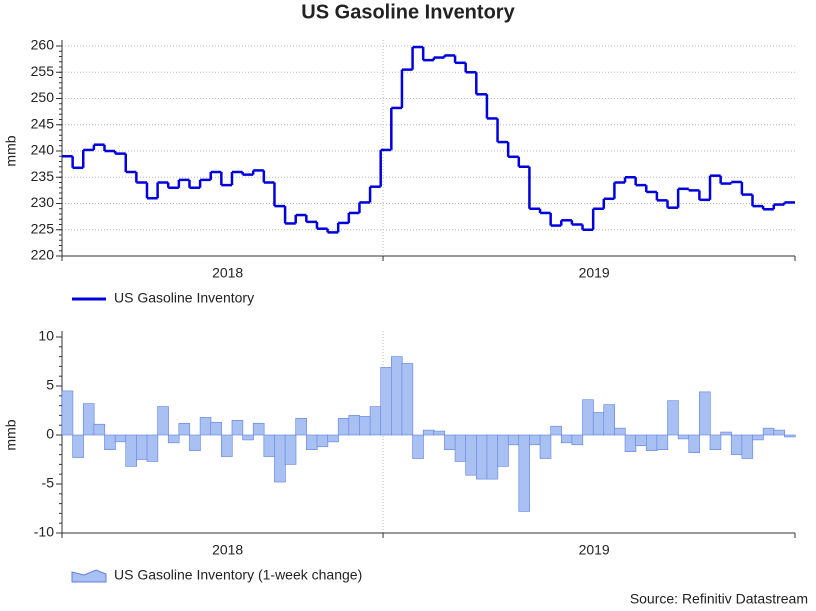 The height and width of the screenshot is (611, 816). What do you see at coordinates (719, 599) in the screenshot?
I see `source: Source: Refinitiv Datastream` at bounding box center [719, 599].